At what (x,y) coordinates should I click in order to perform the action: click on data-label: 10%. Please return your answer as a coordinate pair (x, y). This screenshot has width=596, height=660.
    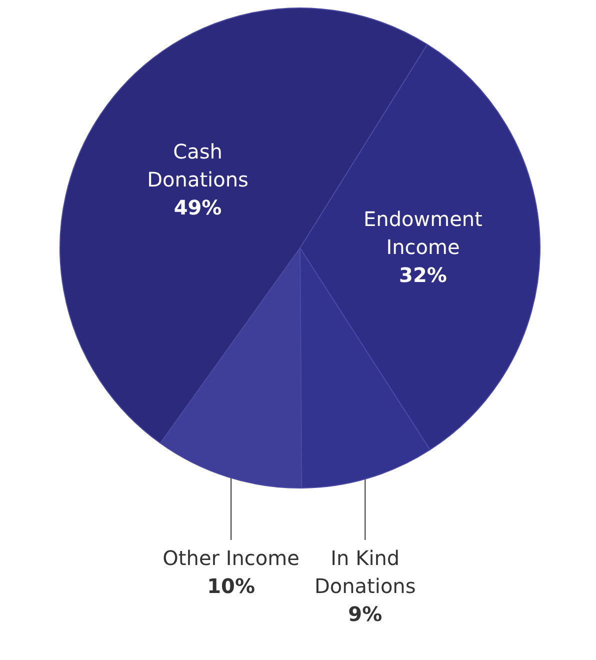
    Looking at the image, I should click on (231, 586).